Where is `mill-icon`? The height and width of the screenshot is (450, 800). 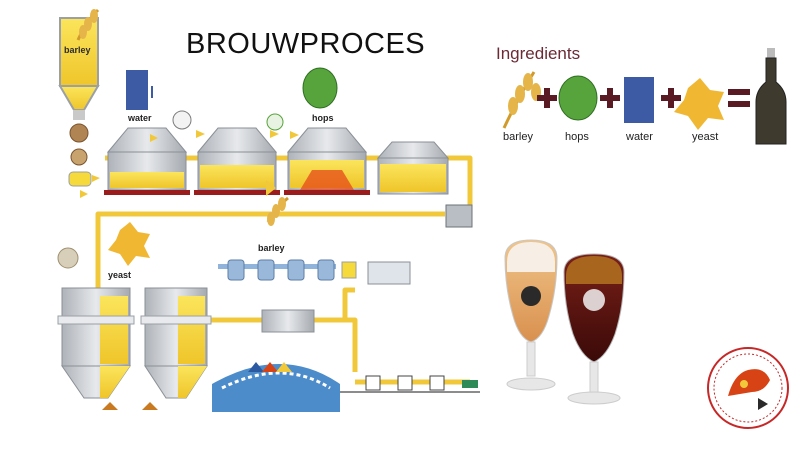
mill-icon is located at coordinates (182, 120).